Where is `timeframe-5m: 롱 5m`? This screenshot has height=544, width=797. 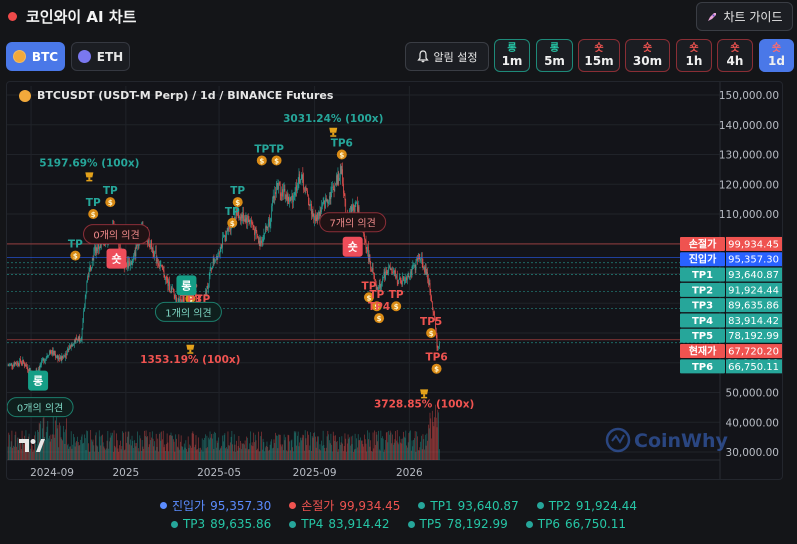 timeframe-5m: 롱 5m is located at coordinates (554, 55).